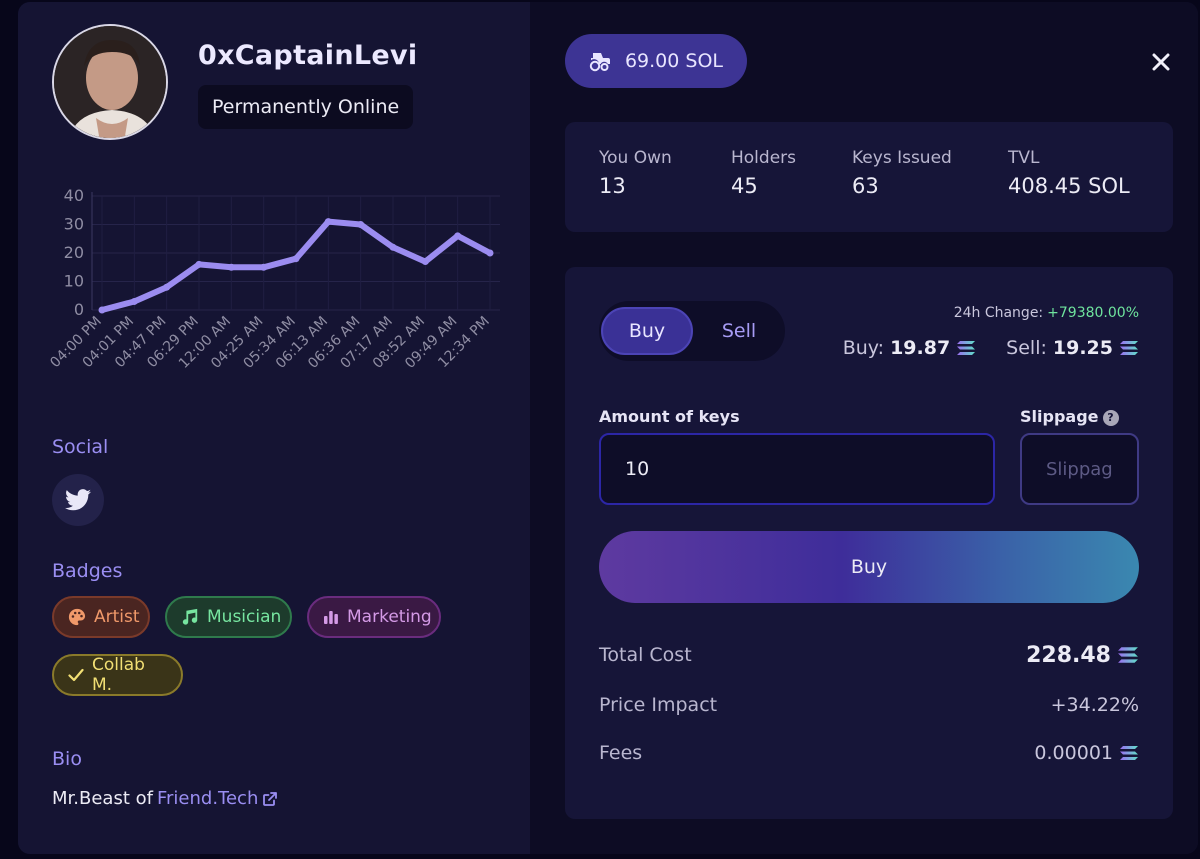  Describe the element at coordinates (1068, 655) in the screenshot. I see `total-cost-value: 228.48` at that location.